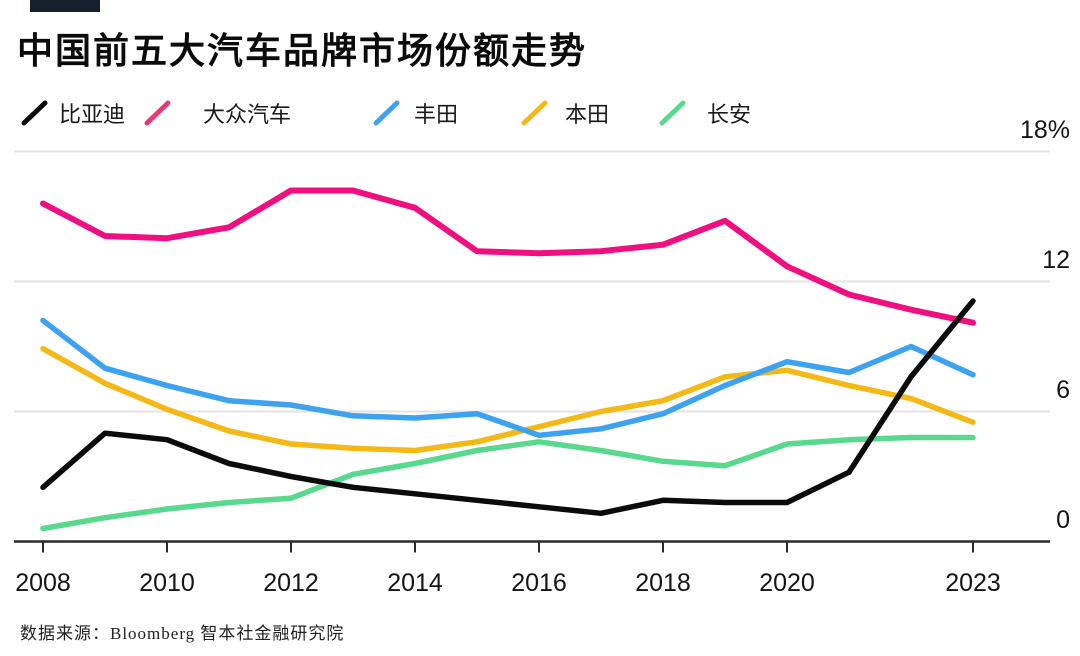 The height and width of the screenshot is (656, 1080). Describe the element at coordinates (704, 113) in the screenshot. I see `legend-item-长安: 长安` at that location.